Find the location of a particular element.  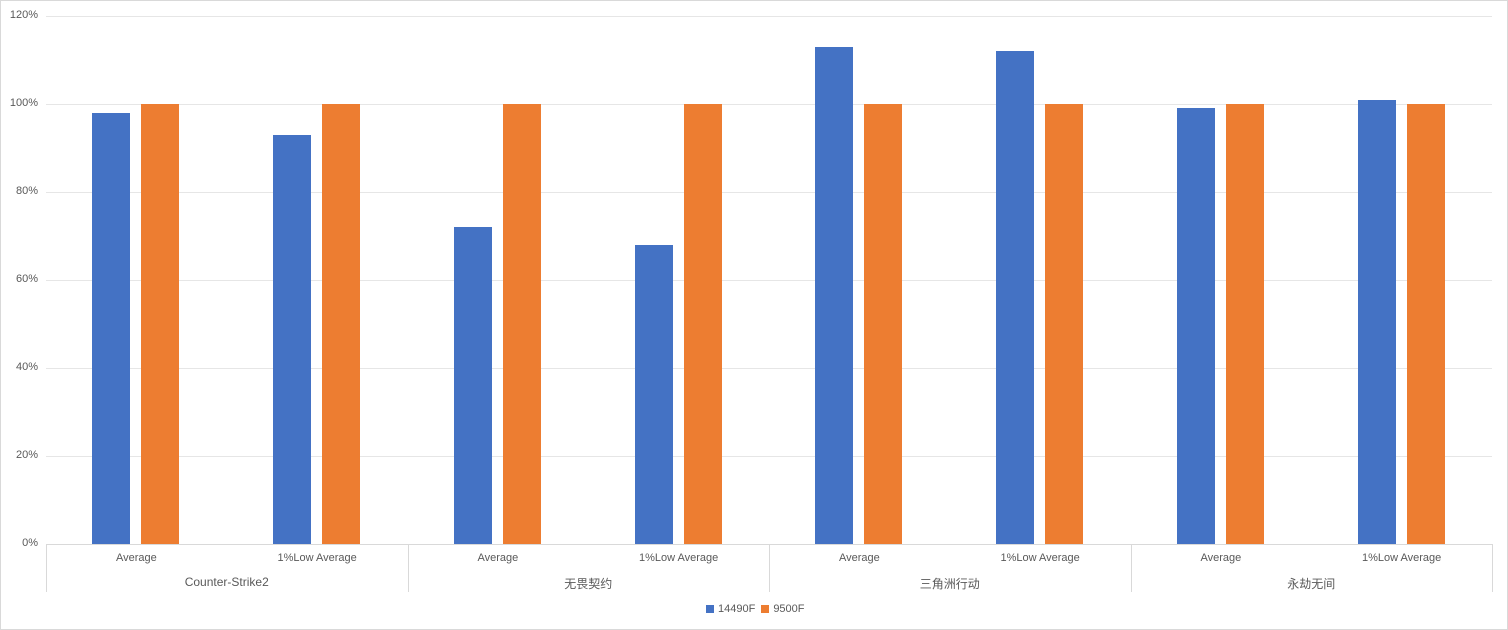

x-group-label: 永劫无间 is located at coordinates (1311, 584).